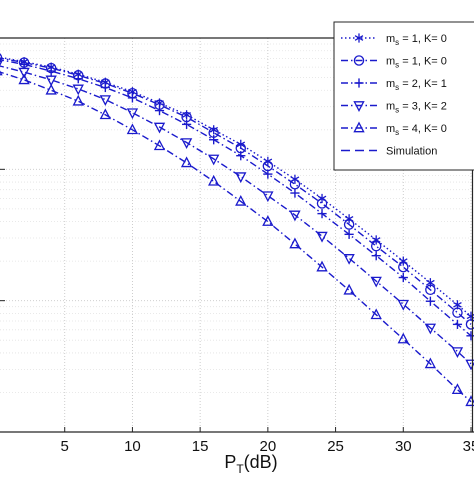 This screenshot has height=479, width=474. I want to click on x-tick-label: 35, so click(468, 446).